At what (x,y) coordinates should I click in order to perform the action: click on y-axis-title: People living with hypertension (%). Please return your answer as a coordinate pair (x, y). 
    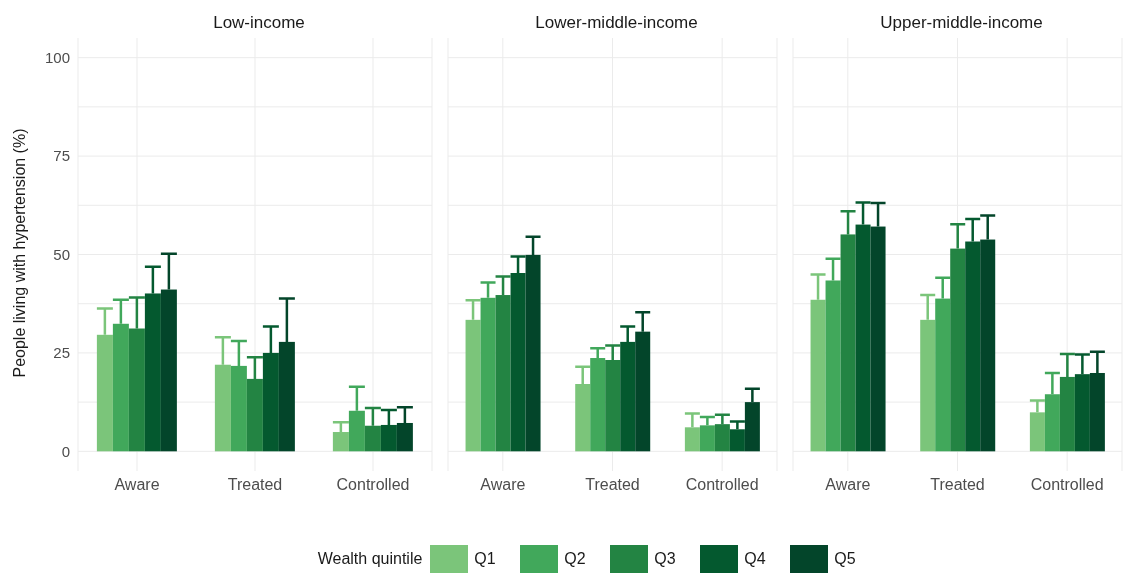
    Looking at the image, I should click on (20, 253).